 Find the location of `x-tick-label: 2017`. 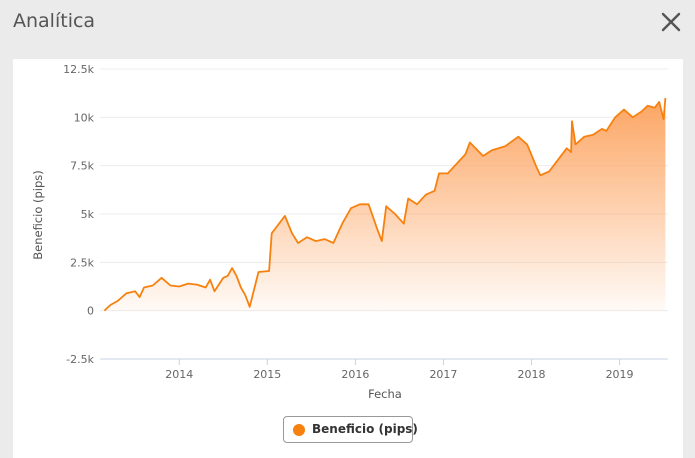

x-tick-label: 2017 is located at coordinates (443, 374).